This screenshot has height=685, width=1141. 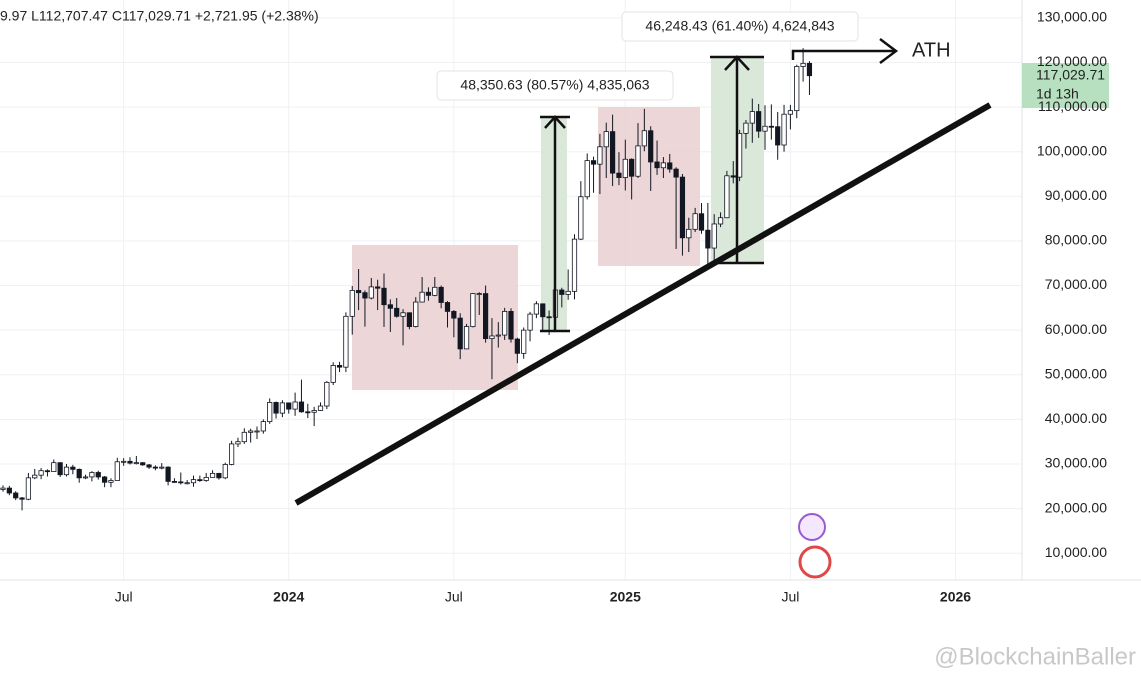 I want to click on annotation-box, so click(x=740, y=26).